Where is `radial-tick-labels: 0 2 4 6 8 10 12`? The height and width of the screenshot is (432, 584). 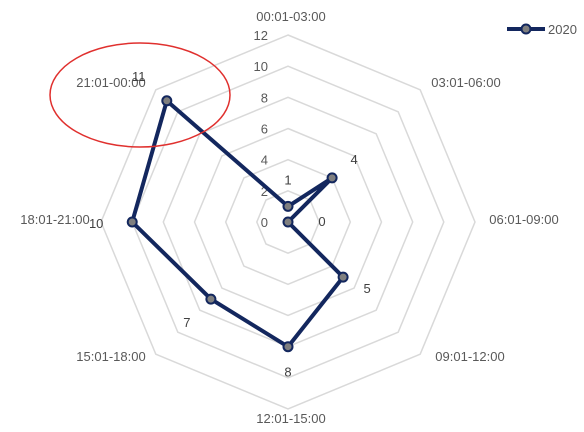 radial-tick-labels: 0 2 4 6 8 10 12 is located at coordinates (261, 129).